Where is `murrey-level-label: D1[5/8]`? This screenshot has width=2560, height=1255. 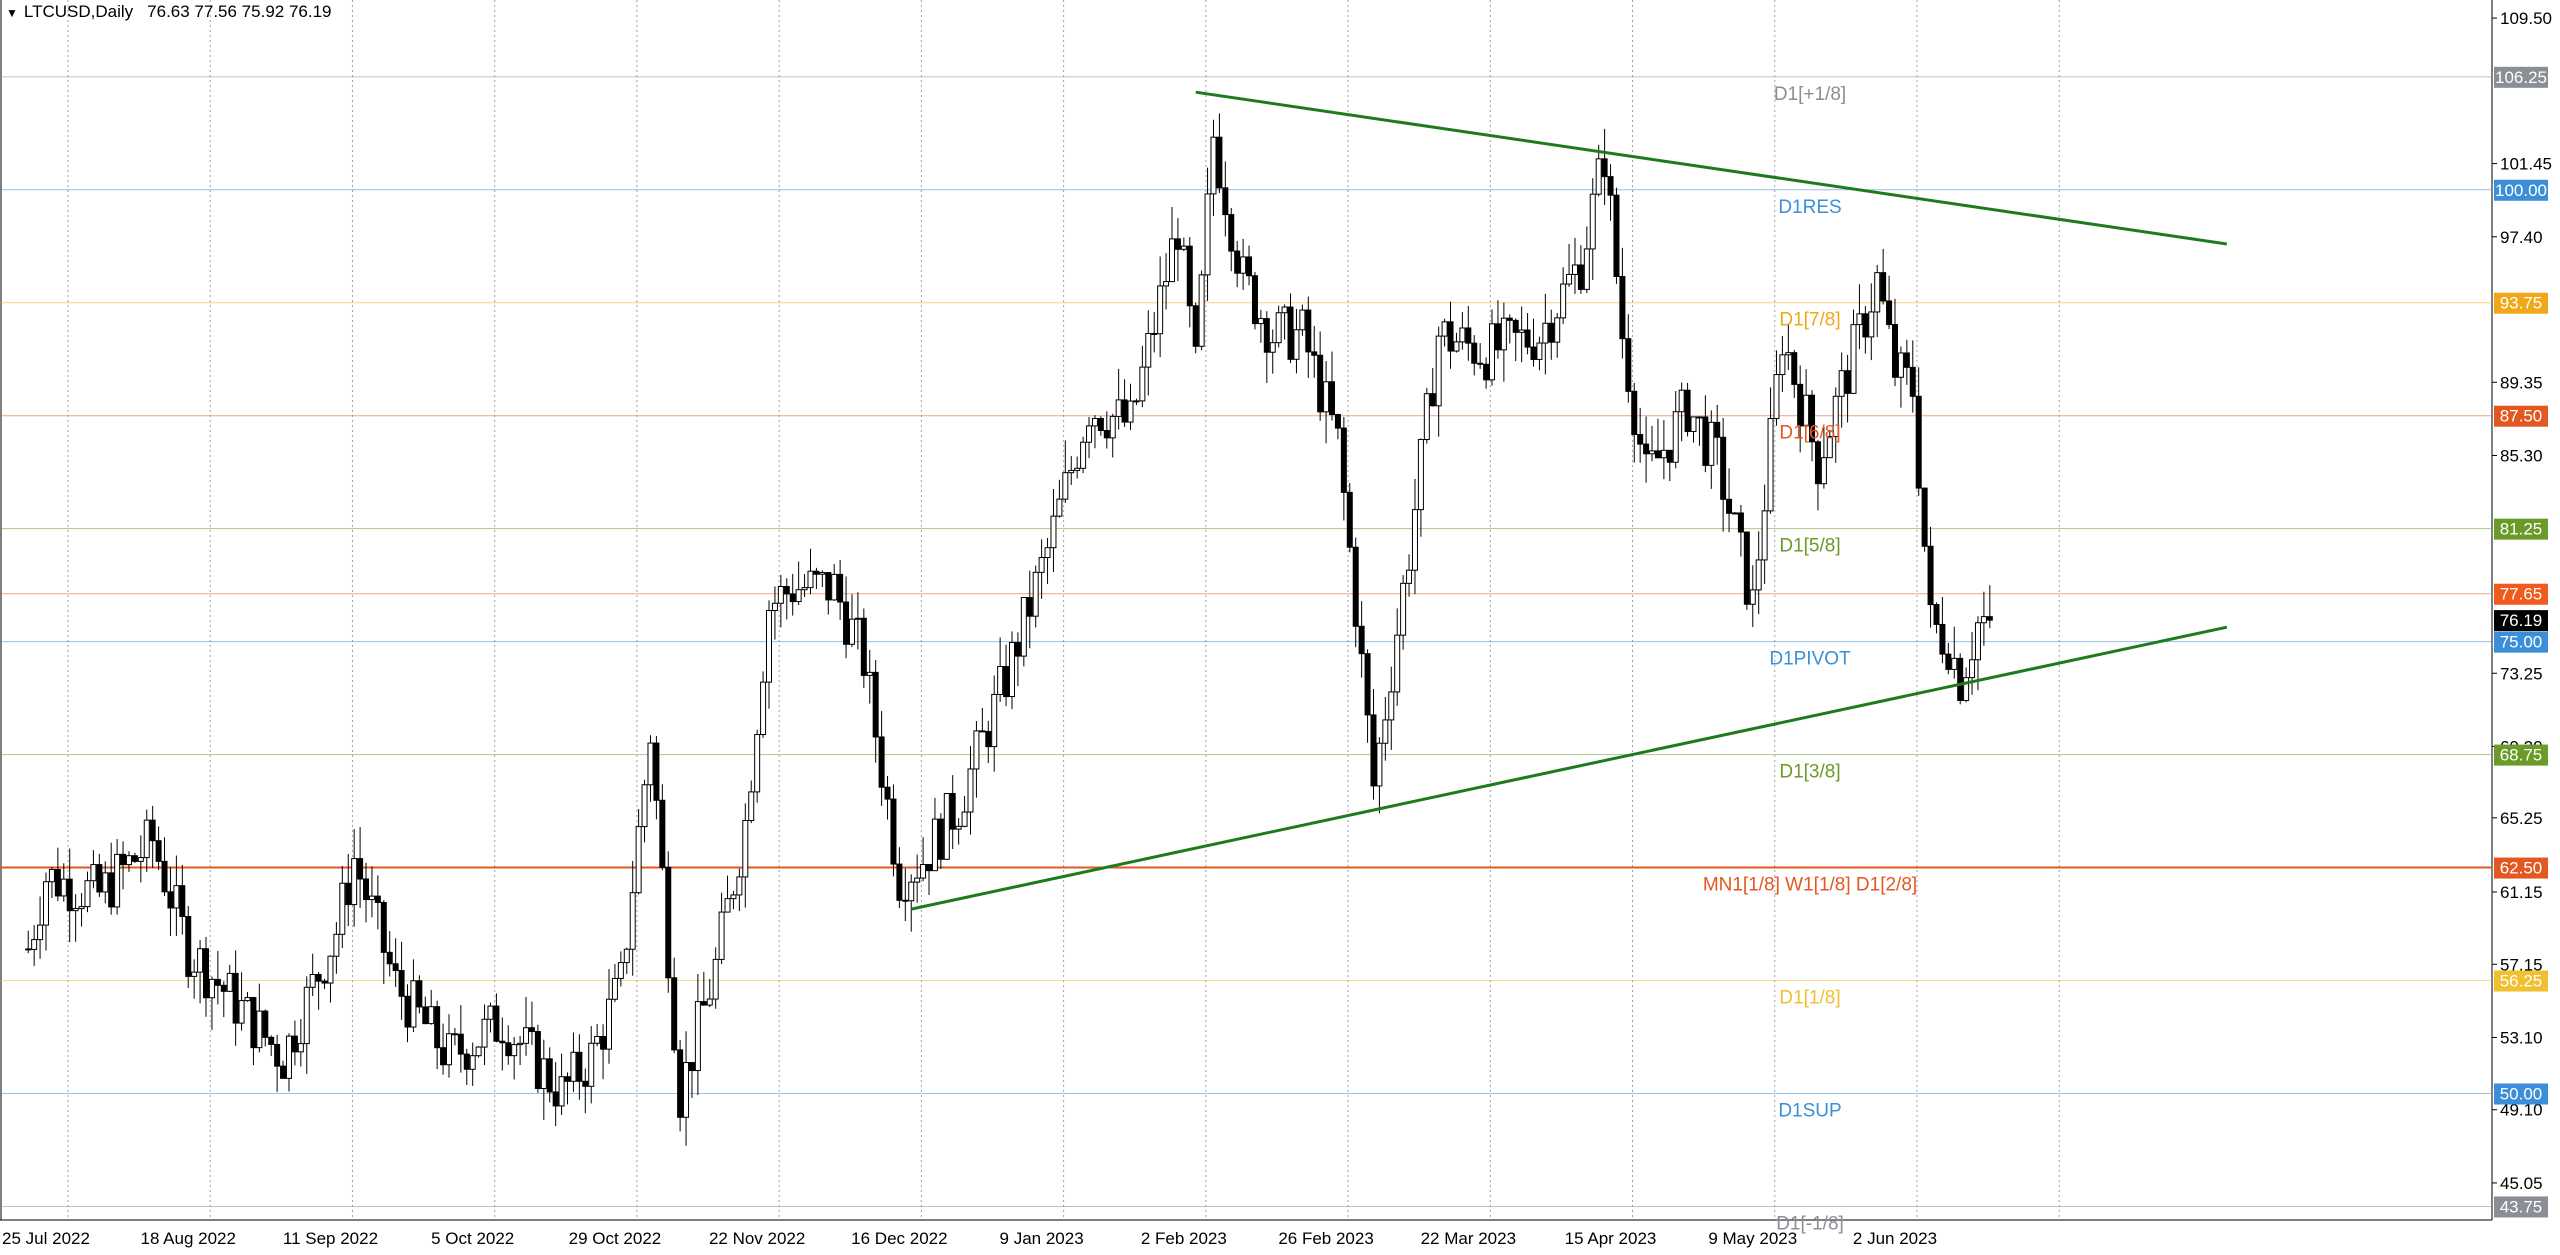
murrey-level-label: D1[5/8] is located at coordinates (1809, 546).